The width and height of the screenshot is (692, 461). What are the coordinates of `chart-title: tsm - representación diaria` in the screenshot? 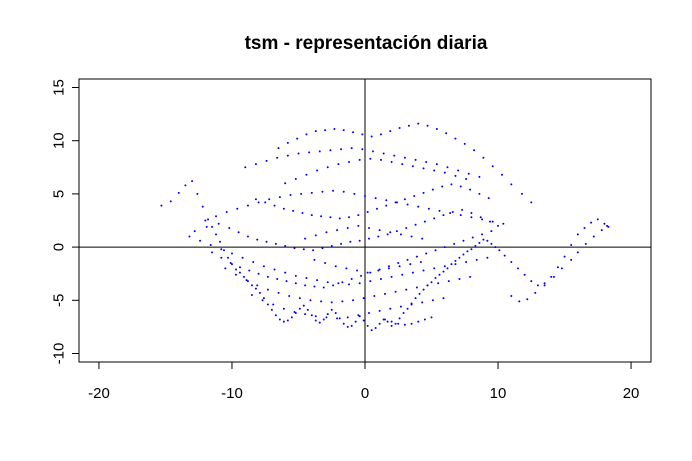 It's located at (366, 43).